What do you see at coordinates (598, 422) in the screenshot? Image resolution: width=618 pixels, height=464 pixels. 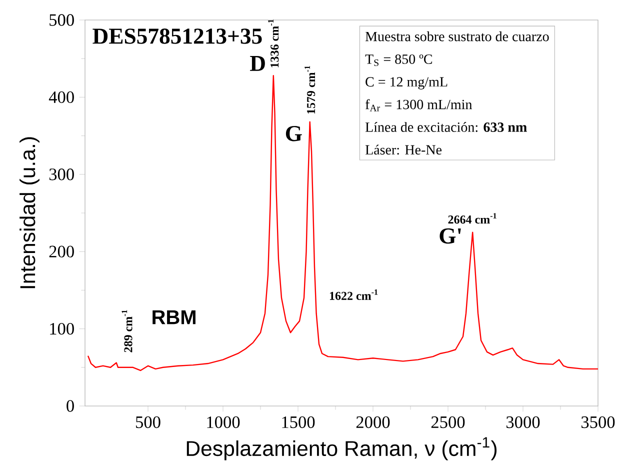 I see `x-tick-label: 3500` at bounding box center [598, 422].